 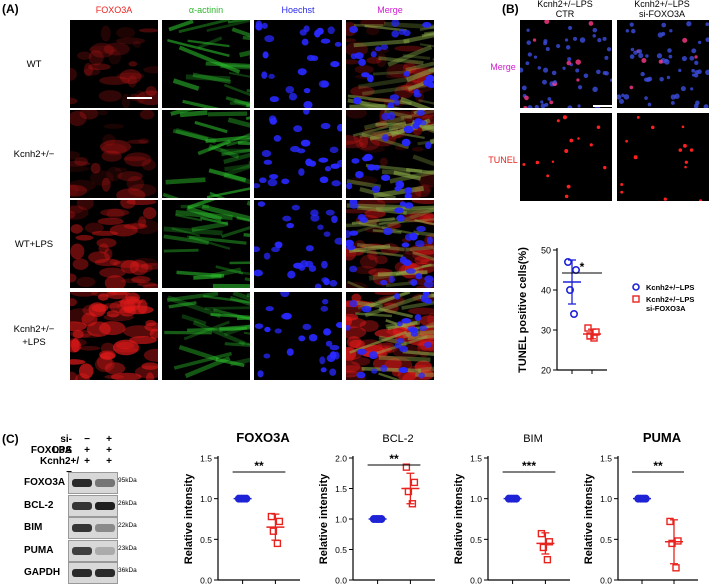 I want to click on significance-mark: **, so click(x=658, y=466).